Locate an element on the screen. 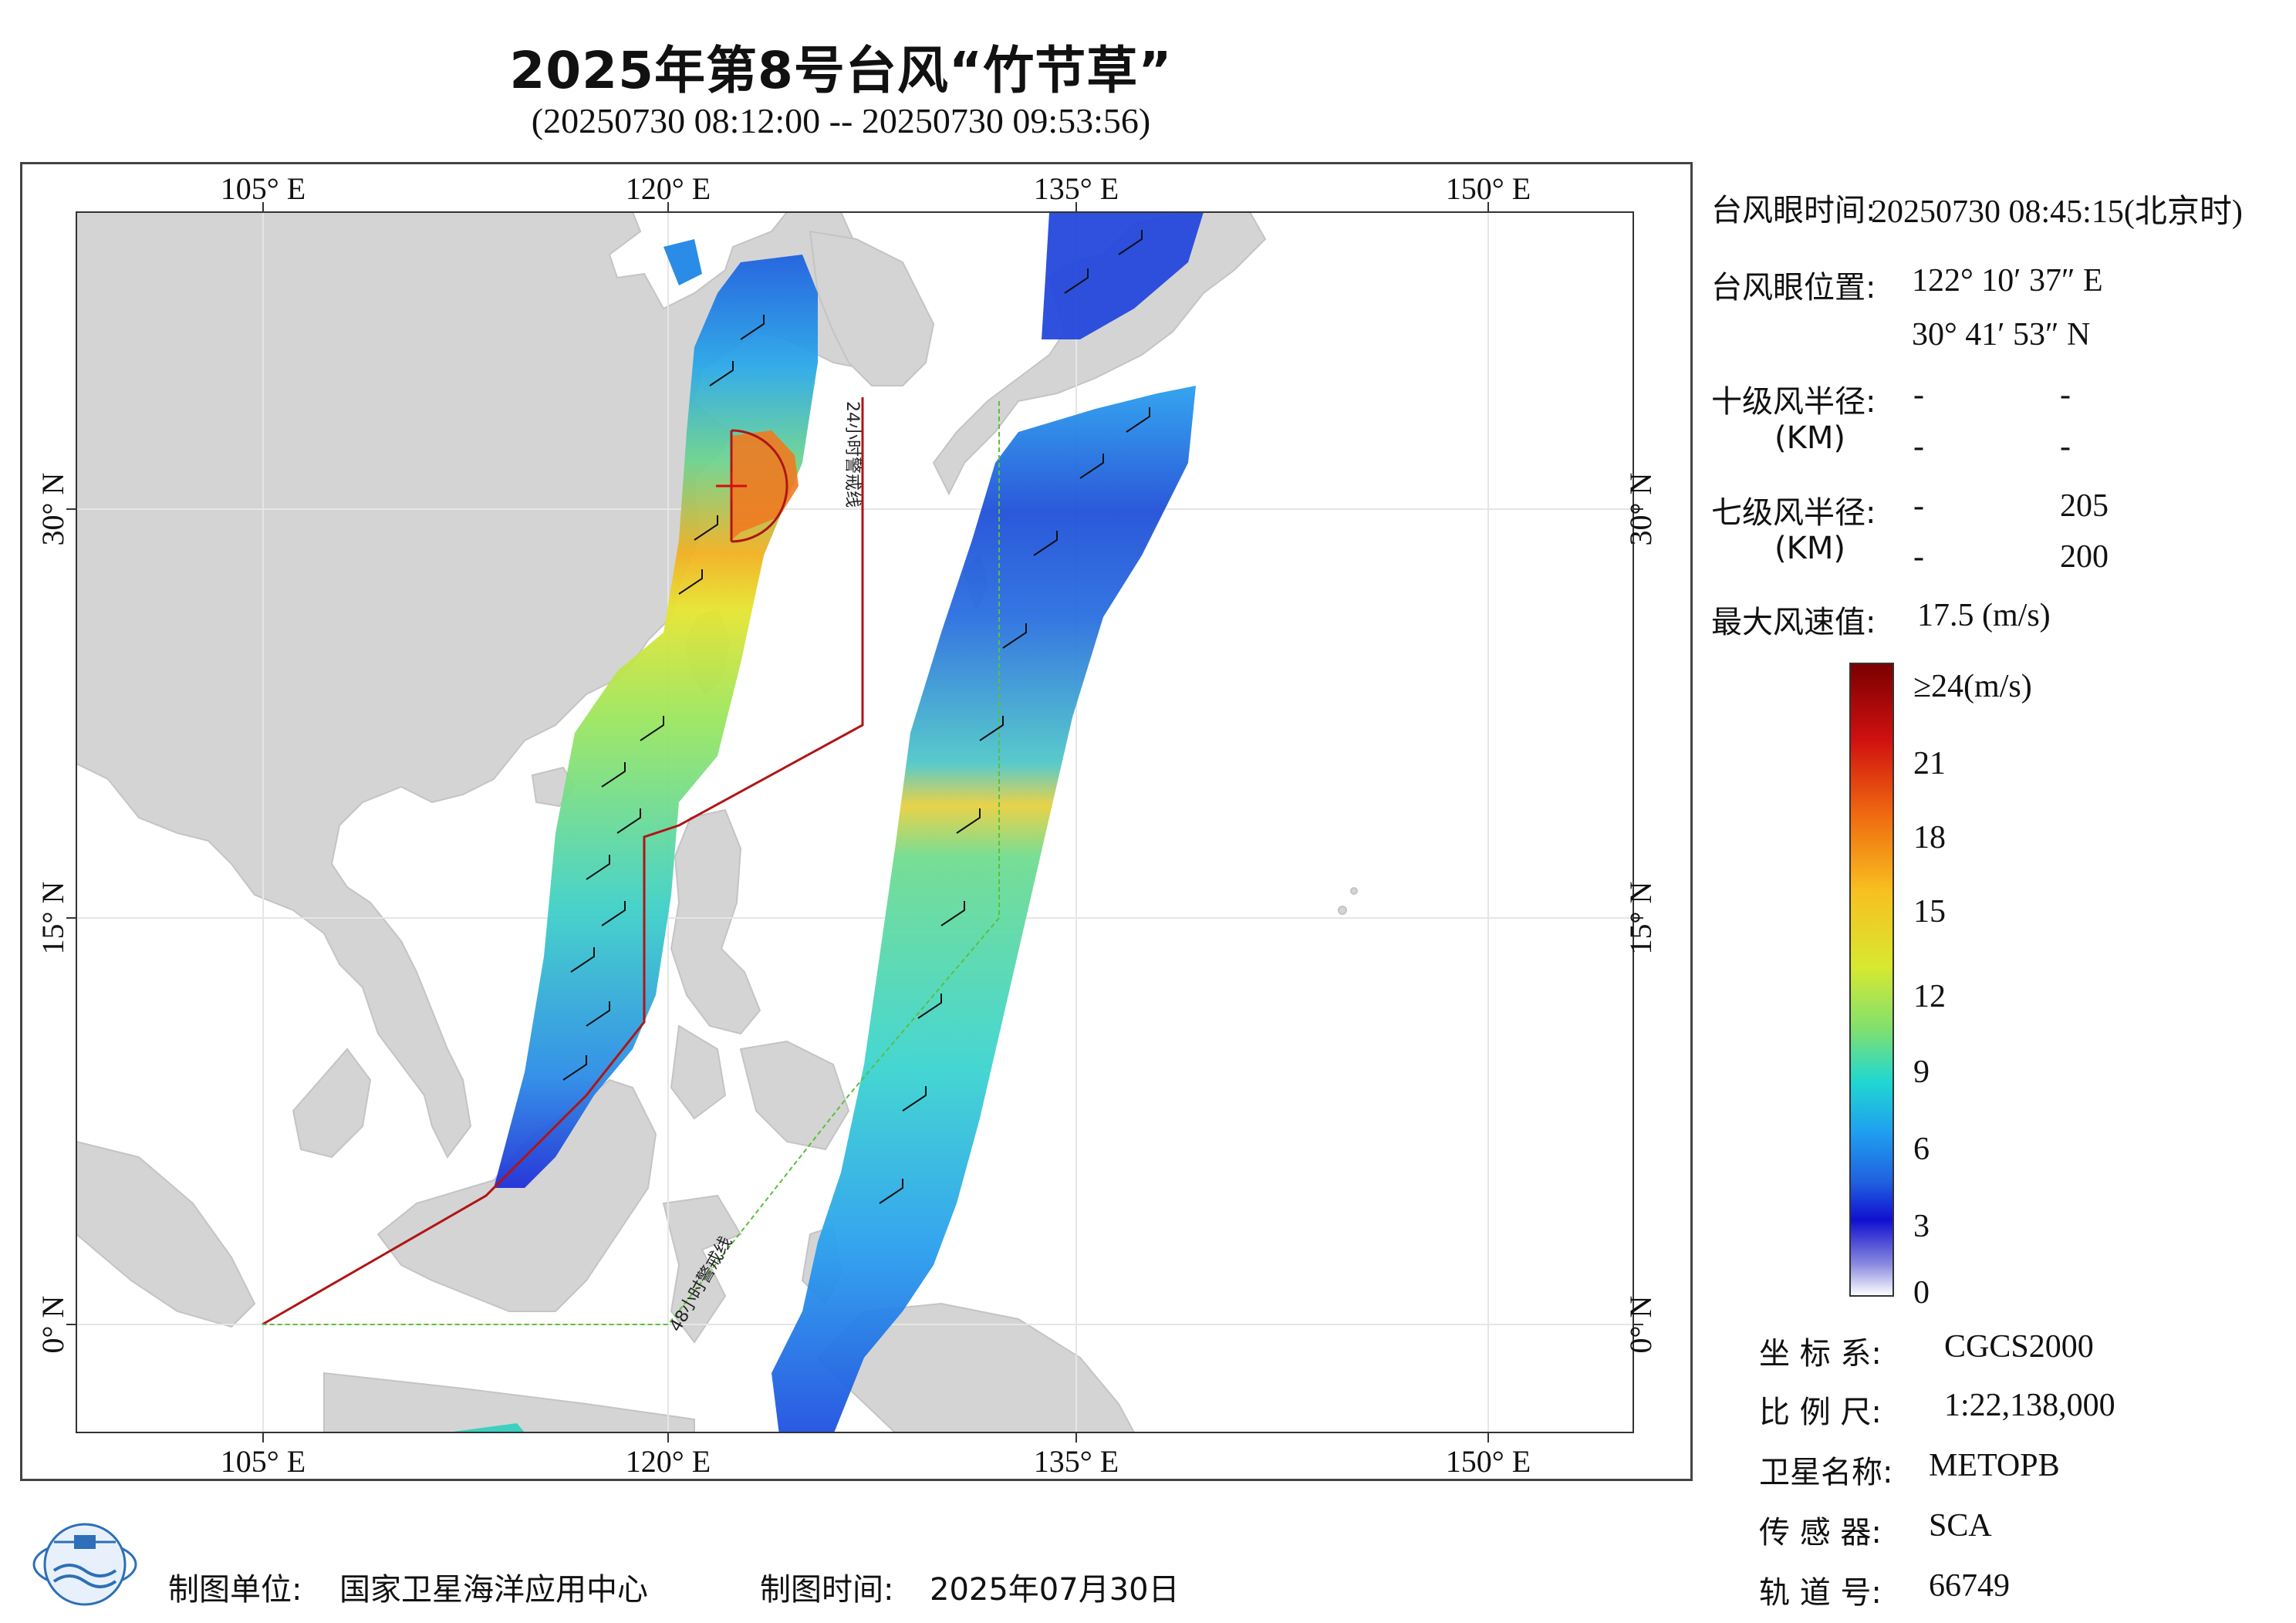 This screenshot has width=2296, height=1623. max-wind-label: 最大风速值: is located at coordinates (1793, 622).